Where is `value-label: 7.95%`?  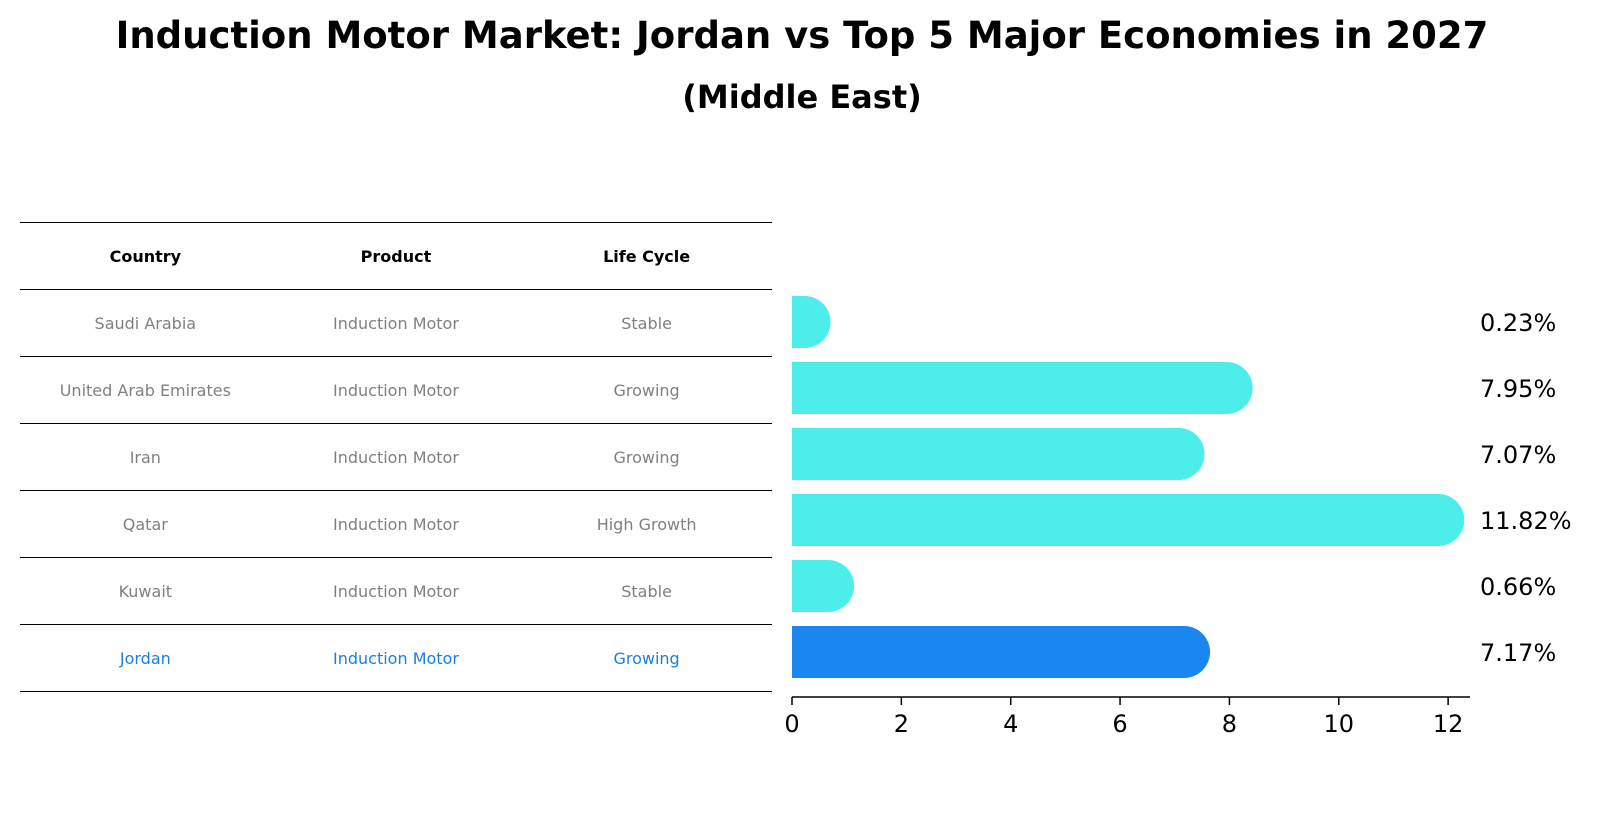
value-label: 7.95% is located at coordinates (1518, 389).